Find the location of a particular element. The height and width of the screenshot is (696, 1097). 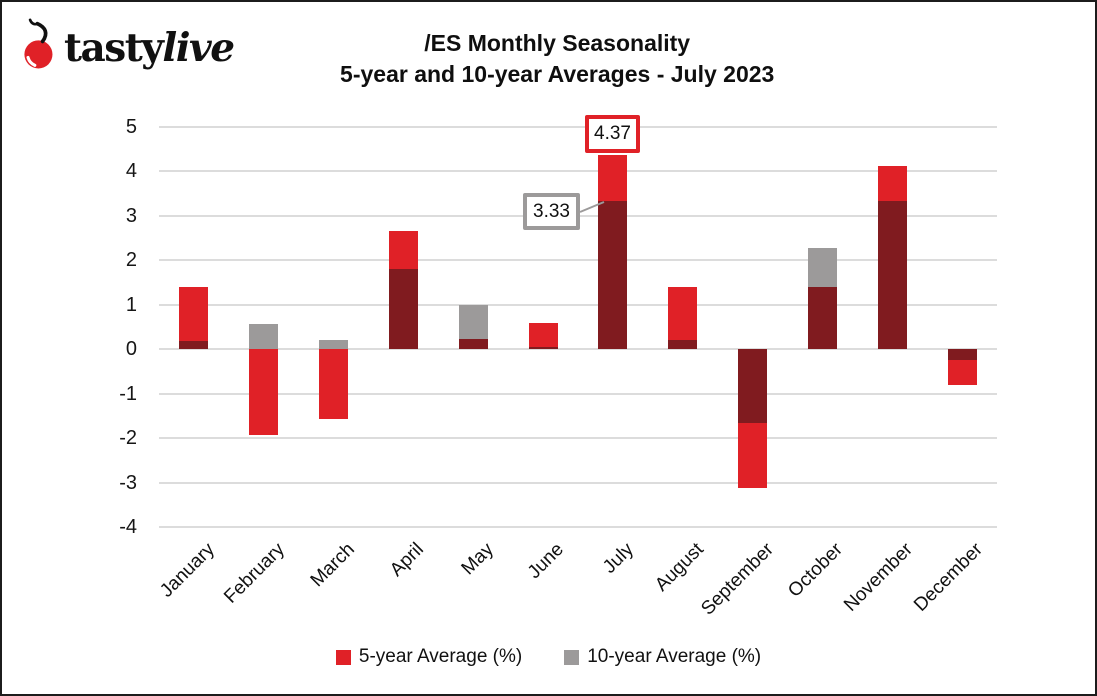

y-tick-label: -1 is located at coordinates (128, 393).